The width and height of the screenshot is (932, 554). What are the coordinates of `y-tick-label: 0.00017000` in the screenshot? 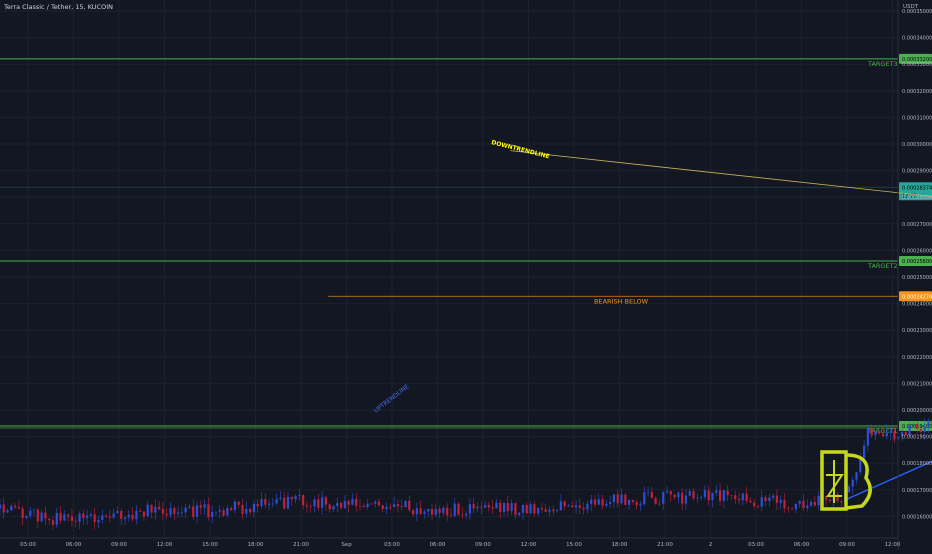 It's located at (917, 491).